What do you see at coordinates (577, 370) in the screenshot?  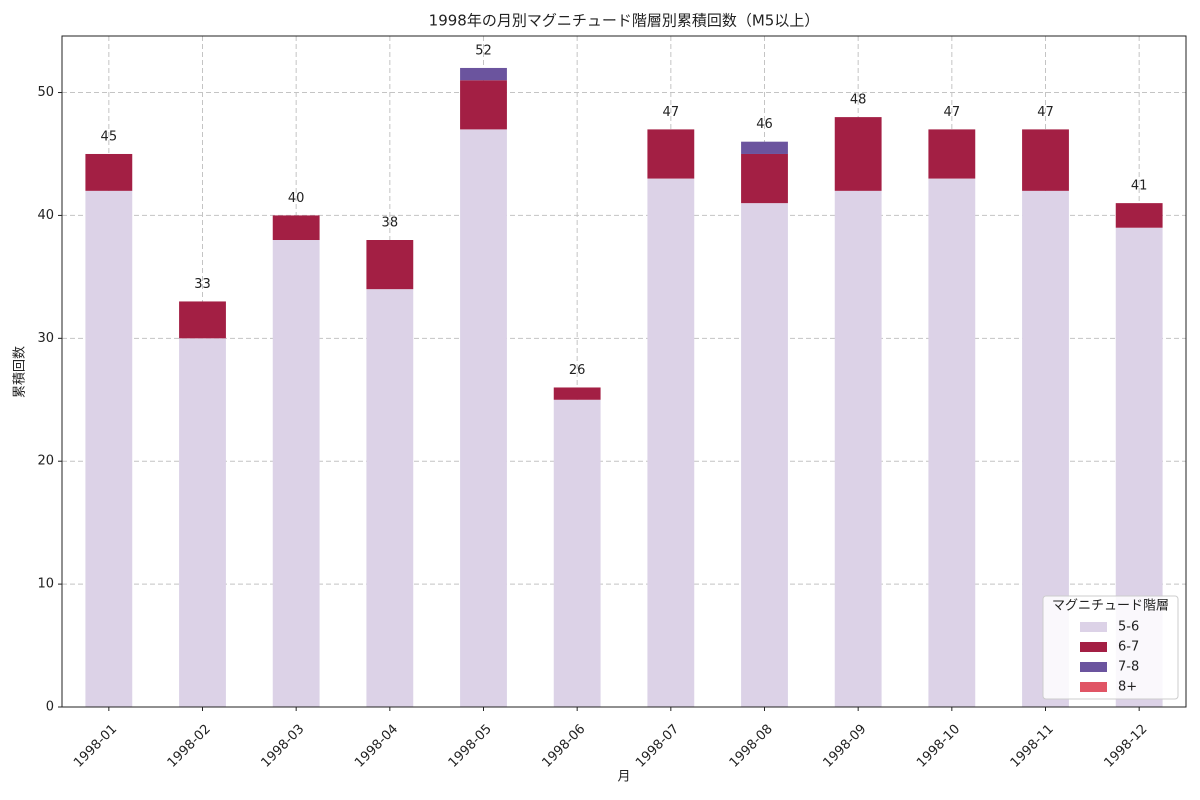 I see `total-label: 26` at bounding box center [577, 370].